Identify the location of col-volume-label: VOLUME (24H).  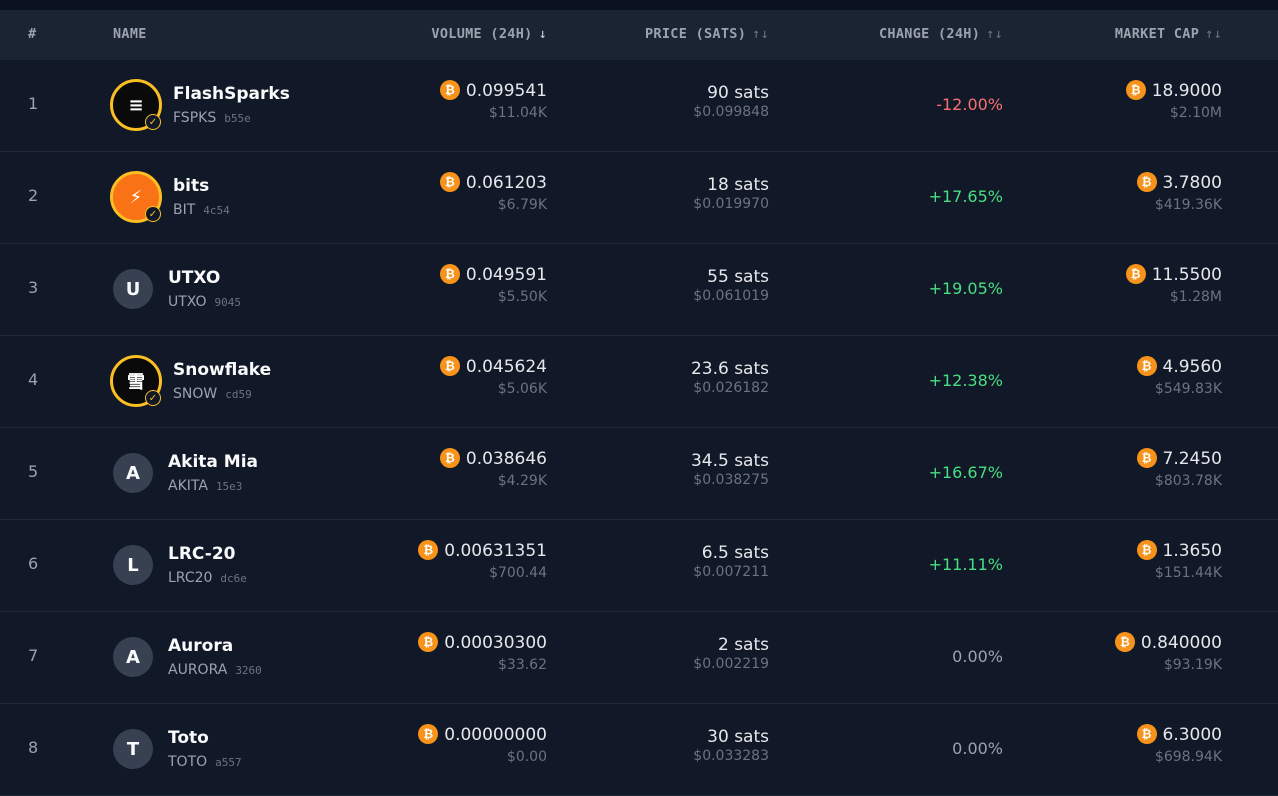
(482, 34).